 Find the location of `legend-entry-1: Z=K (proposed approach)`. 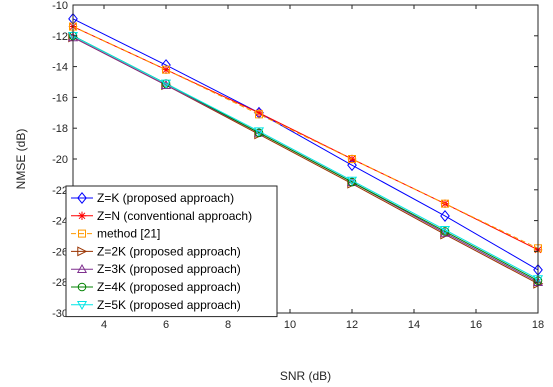

legend-entry-1: Z=K (proposed approach) is located at coordinates (152, 198).